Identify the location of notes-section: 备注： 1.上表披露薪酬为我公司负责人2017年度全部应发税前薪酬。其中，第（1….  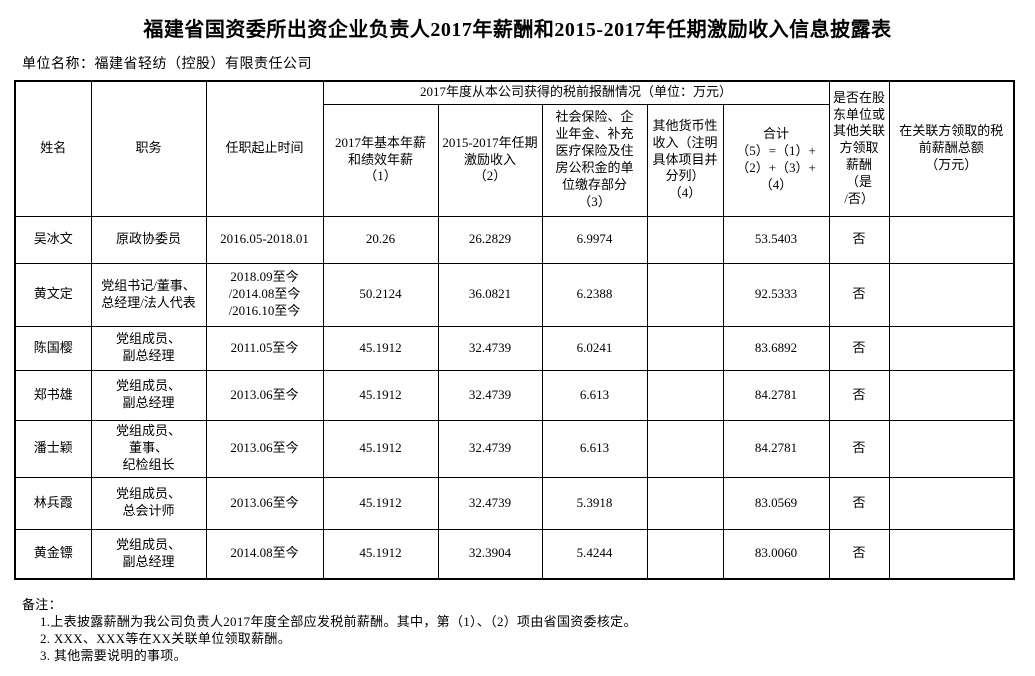
(528, 630).